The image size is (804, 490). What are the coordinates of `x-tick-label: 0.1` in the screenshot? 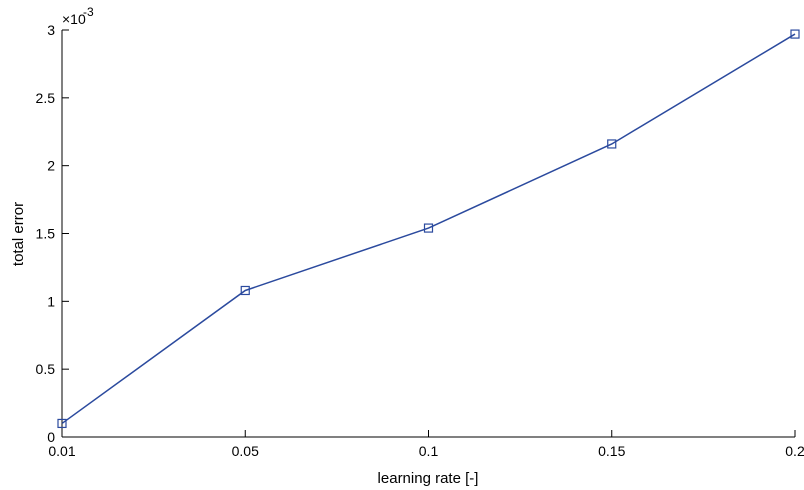 It's located at (429, 451).